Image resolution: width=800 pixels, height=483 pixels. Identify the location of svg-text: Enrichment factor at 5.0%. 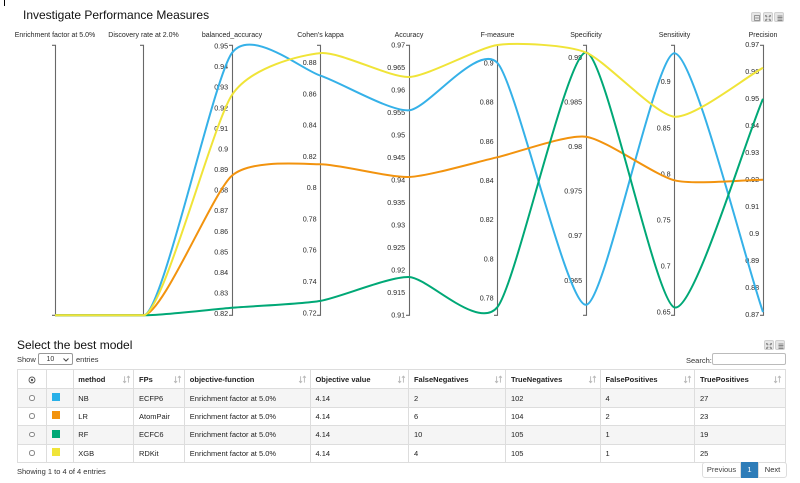
(55, 35).